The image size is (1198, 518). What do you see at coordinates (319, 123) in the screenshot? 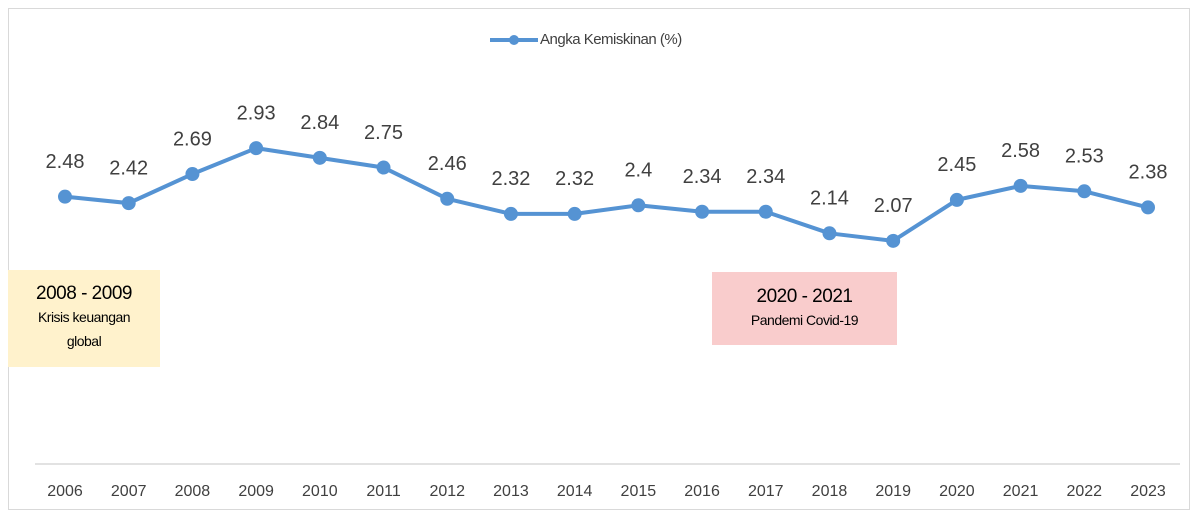
I see `data-label: 2.84` at bounding box center [319, 123].